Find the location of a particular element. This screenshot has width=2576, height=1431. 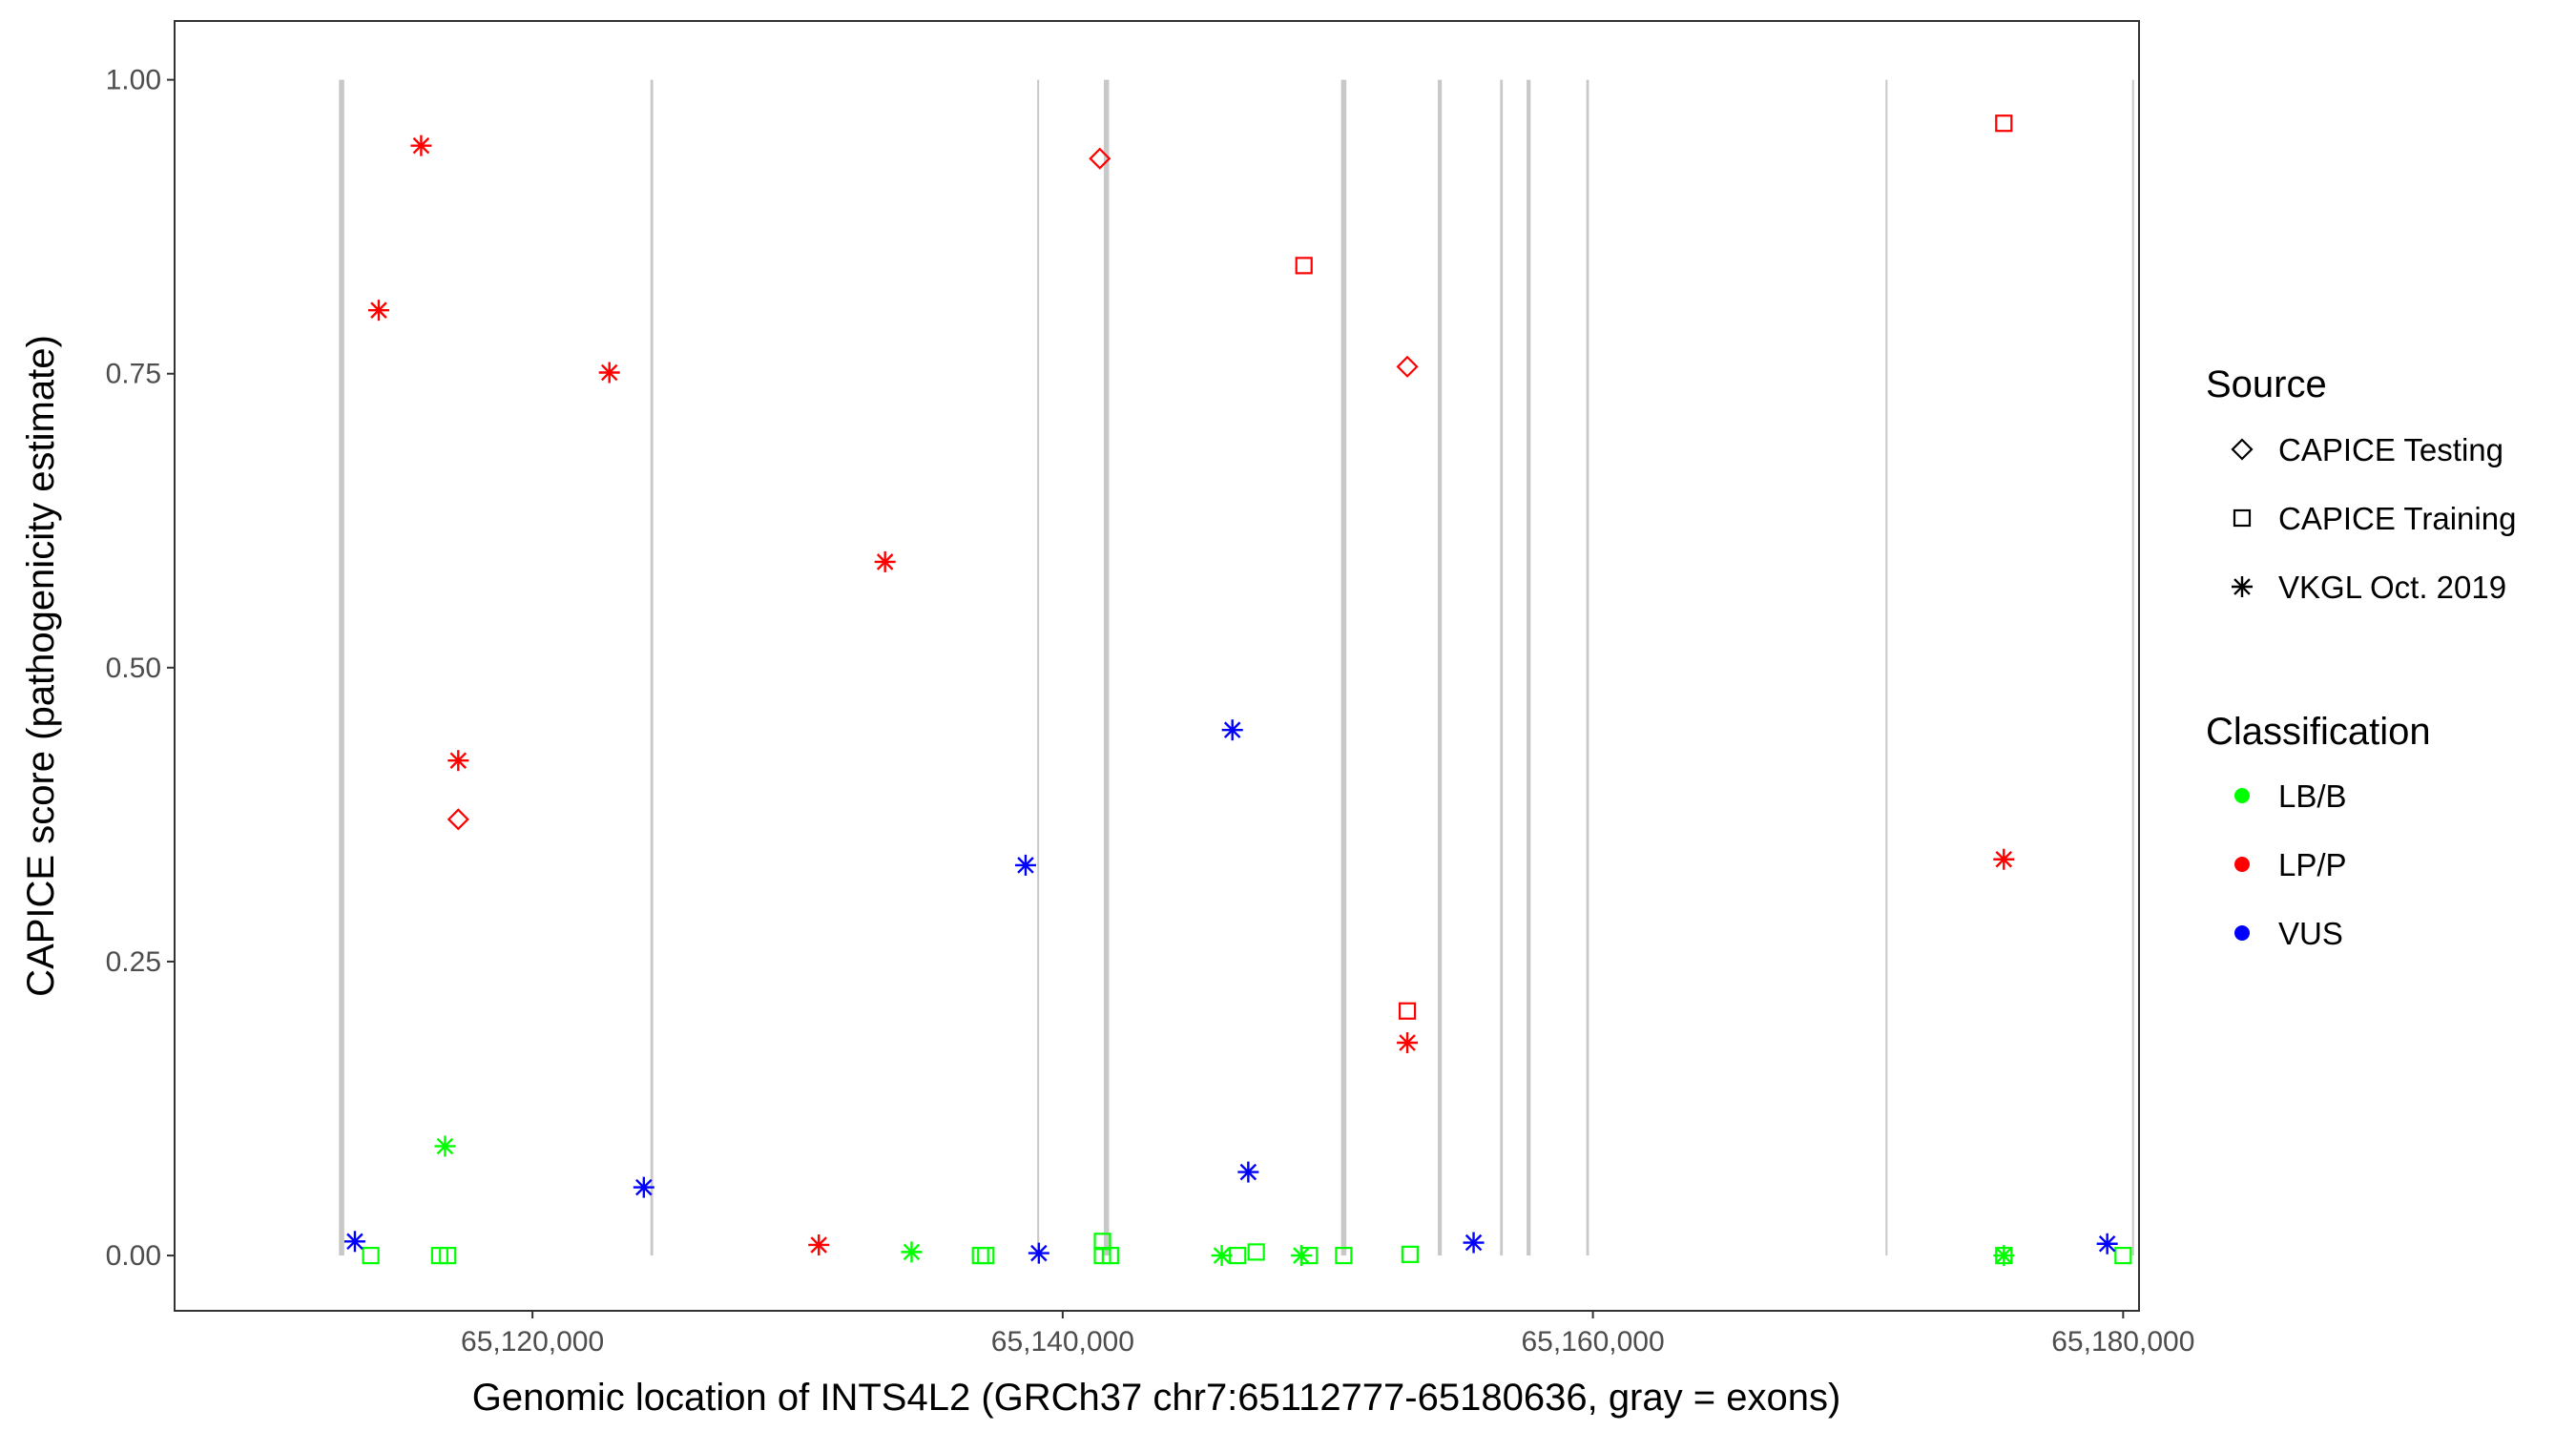

legend-classification: Classification LB/B LP/P VUS is located at coordinates (2318, 831).